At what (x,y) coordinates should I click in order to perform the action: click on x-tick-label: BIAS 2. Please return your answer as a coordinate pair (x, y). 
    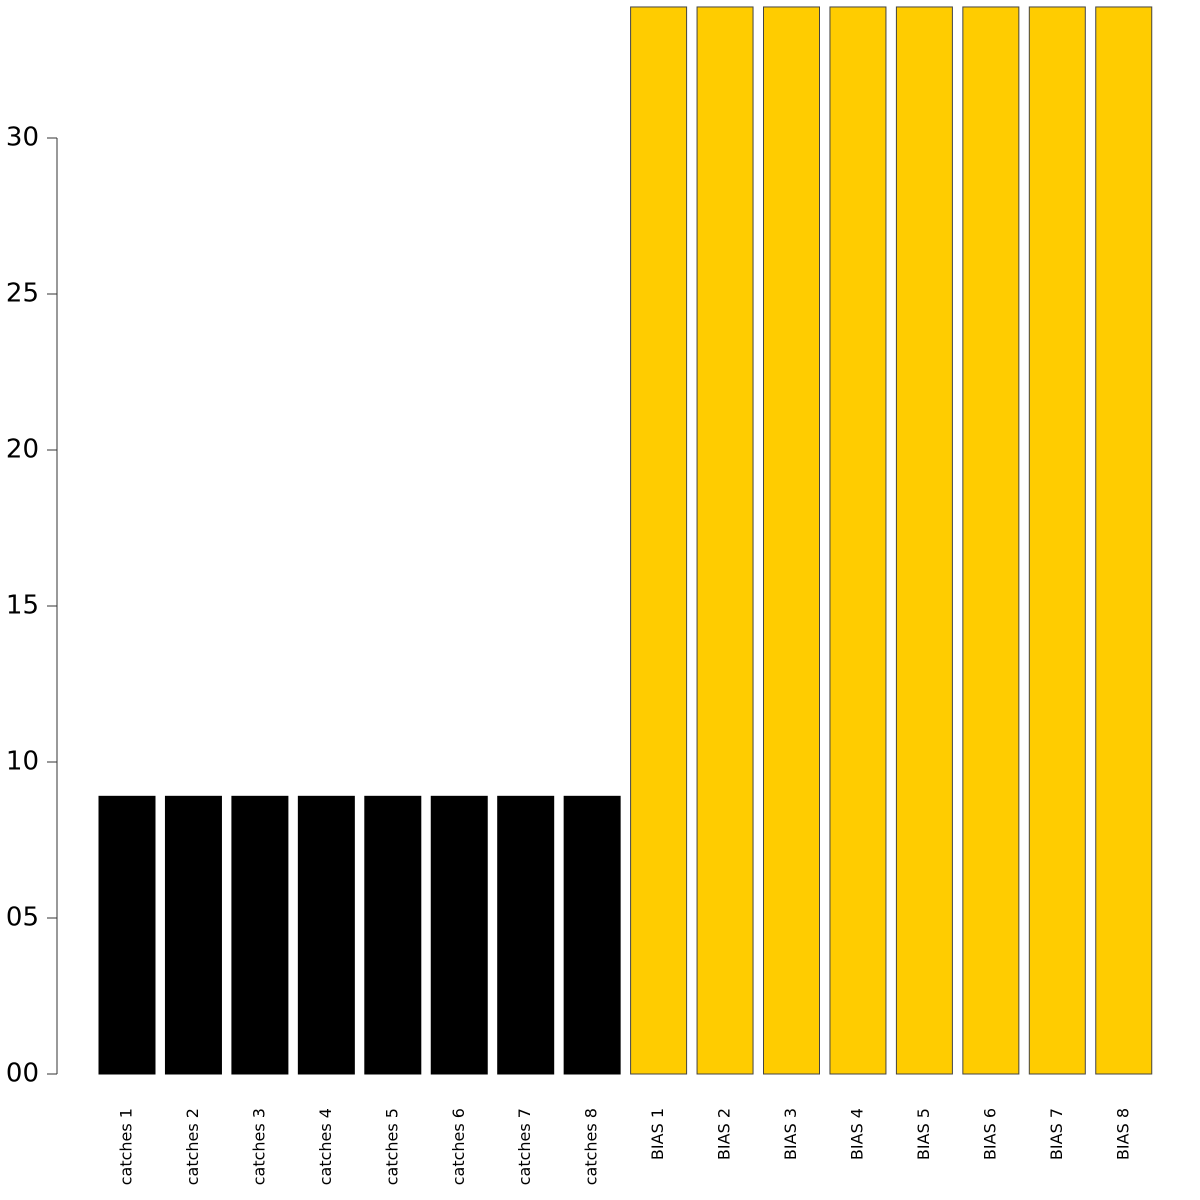
    Looking at the image, I should click on (724, 1134).